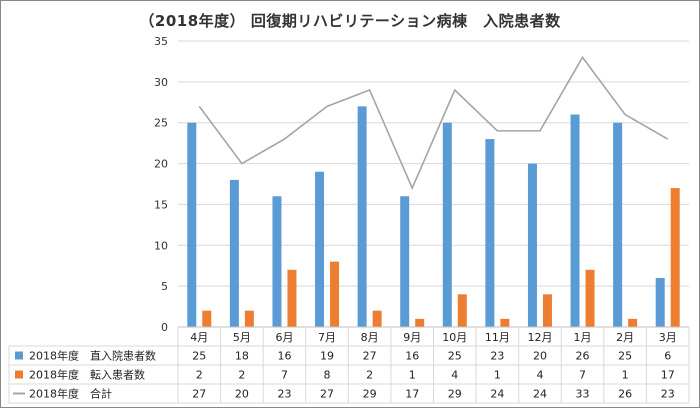 This screenshot has height=408, width=700. Describe the element at coordinates (161, 41) in the screenshot. I see `y-tick-label: 35` at that location.